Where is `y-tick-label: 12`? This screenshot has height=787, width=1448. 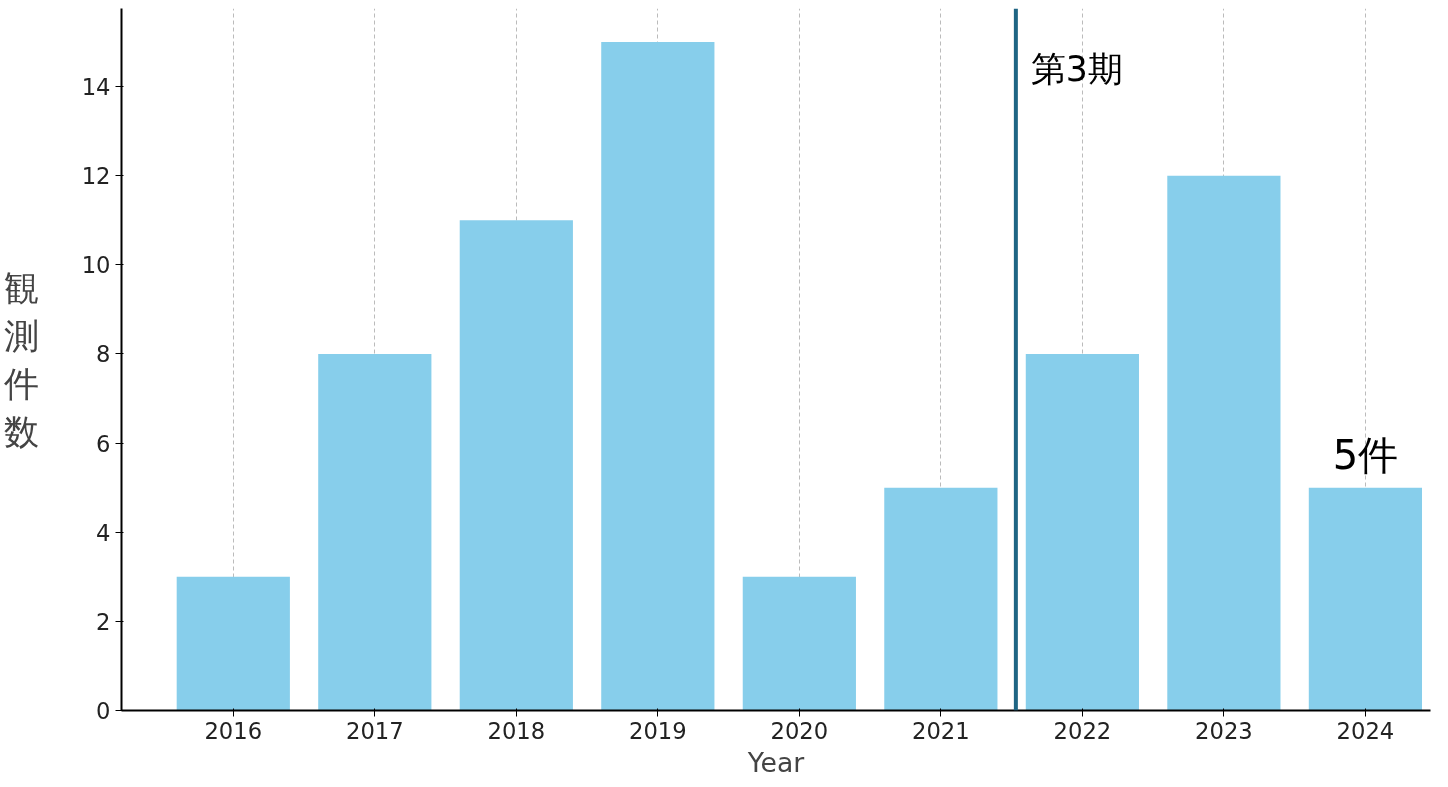
y-tick-label: 12 is located at coordinates (96, 176).